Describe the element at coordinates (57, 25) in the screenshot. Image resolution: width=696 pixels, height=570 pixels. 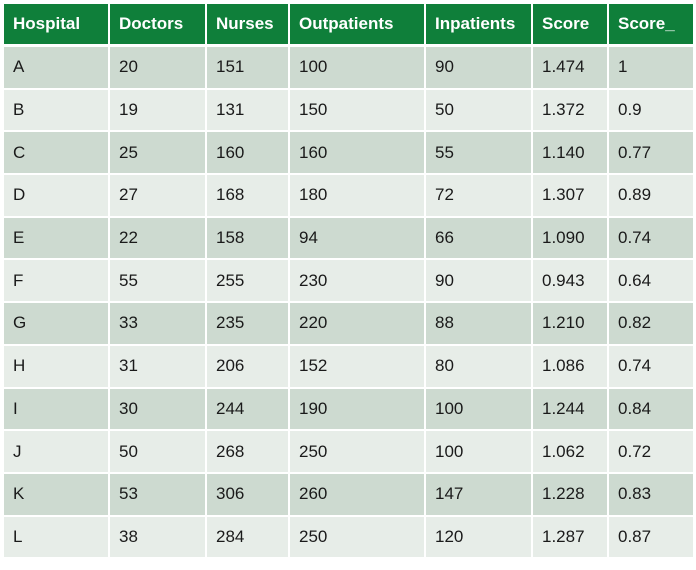
I see `column-header-hospital: Hospital` at that location.